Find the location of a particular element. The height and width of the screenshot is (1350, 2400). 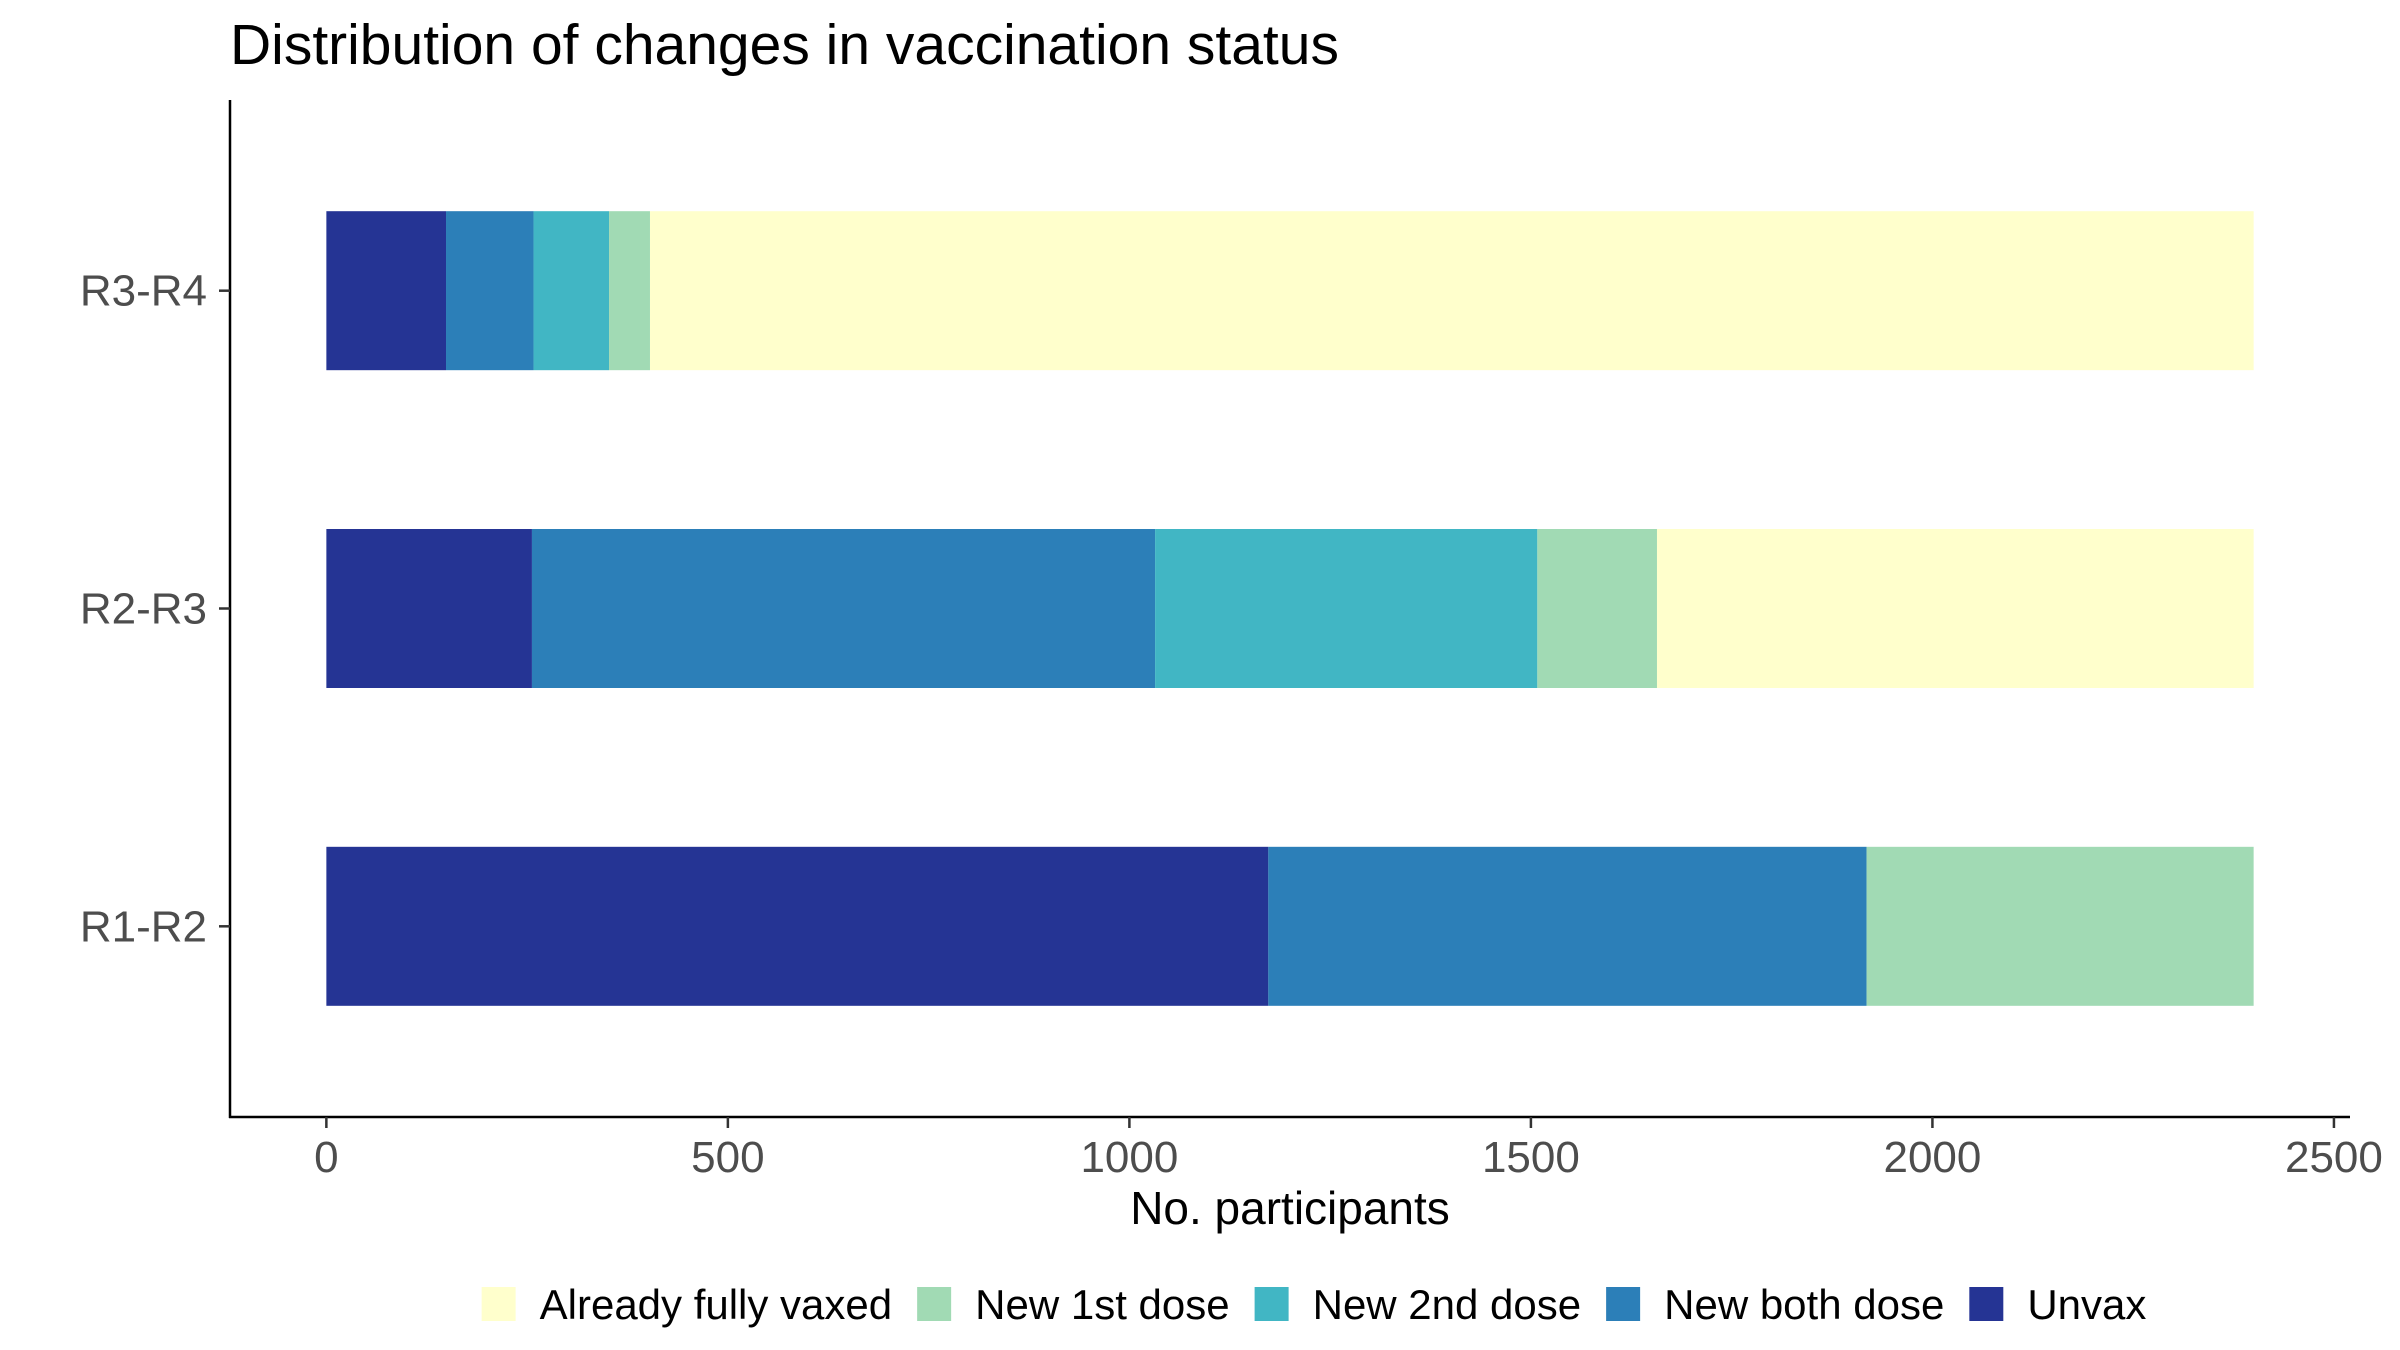

y-tick-label-r1-r2: R1-R2 is located at coordinates (143, 926).